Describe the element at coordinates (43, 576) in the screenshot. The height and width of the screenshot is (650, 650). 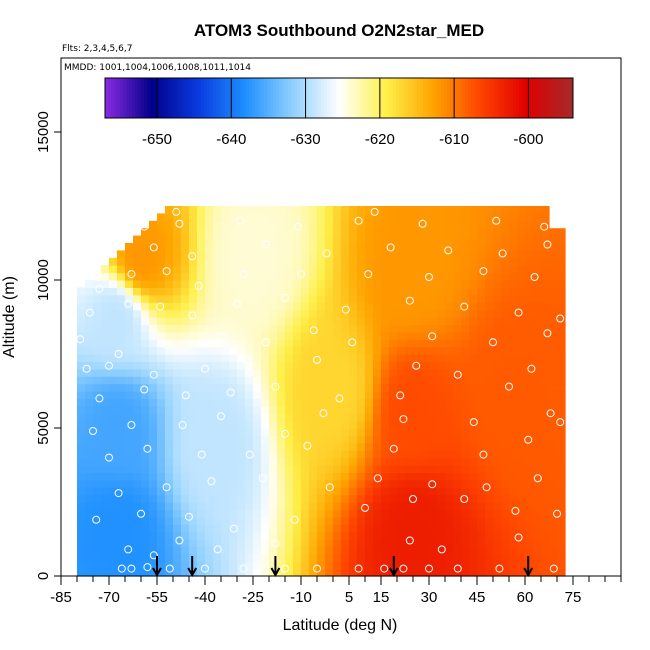
I see `y-tick-label: 0` at that location.